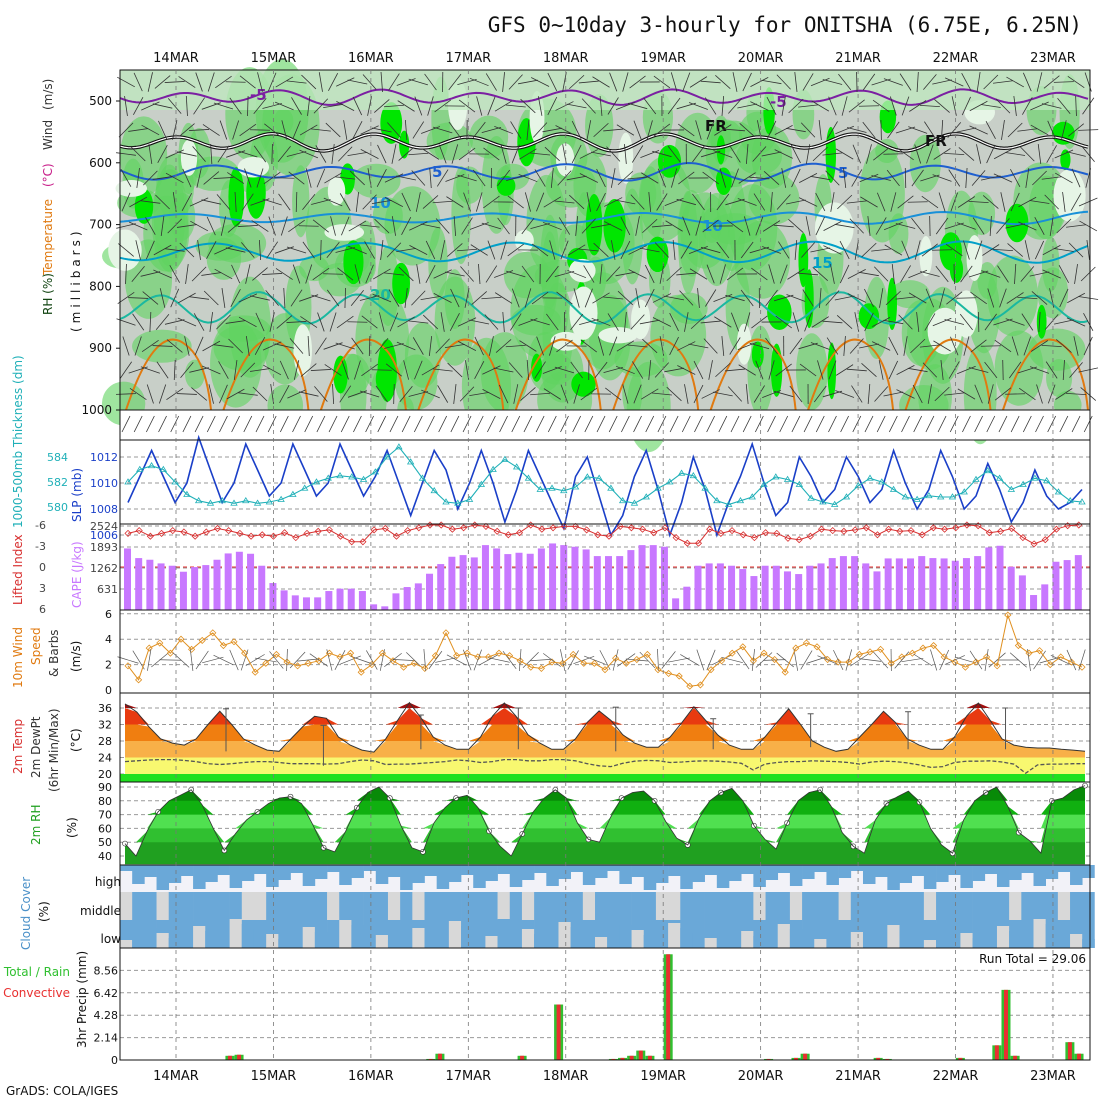 The width and height of the screenshot is (1100, 1100). I want to click on date-label-top: 23MAR, so click(1053, 58).